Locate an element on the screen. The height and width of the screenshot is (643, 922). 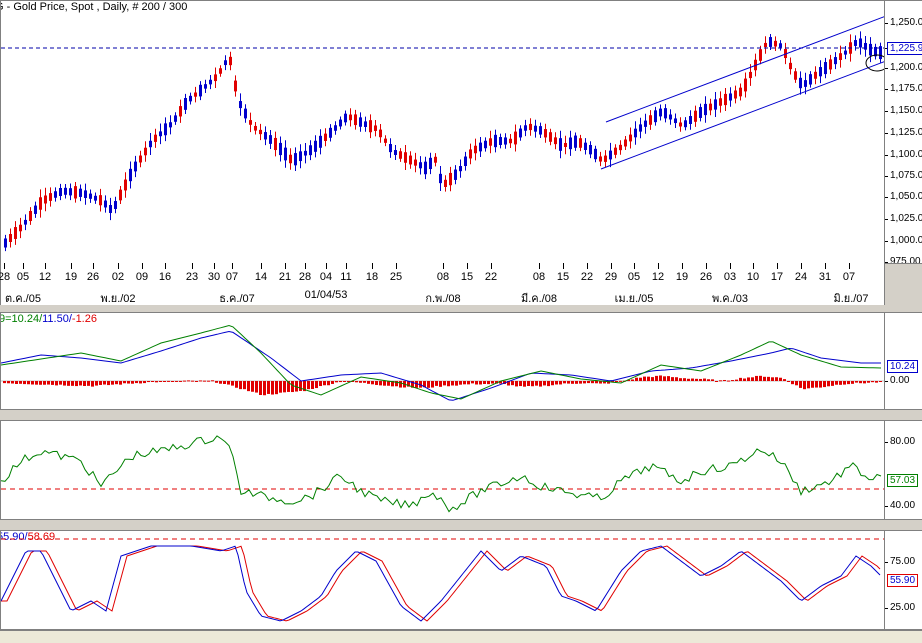
date-label: 02 is located at coordinates (118, 277).